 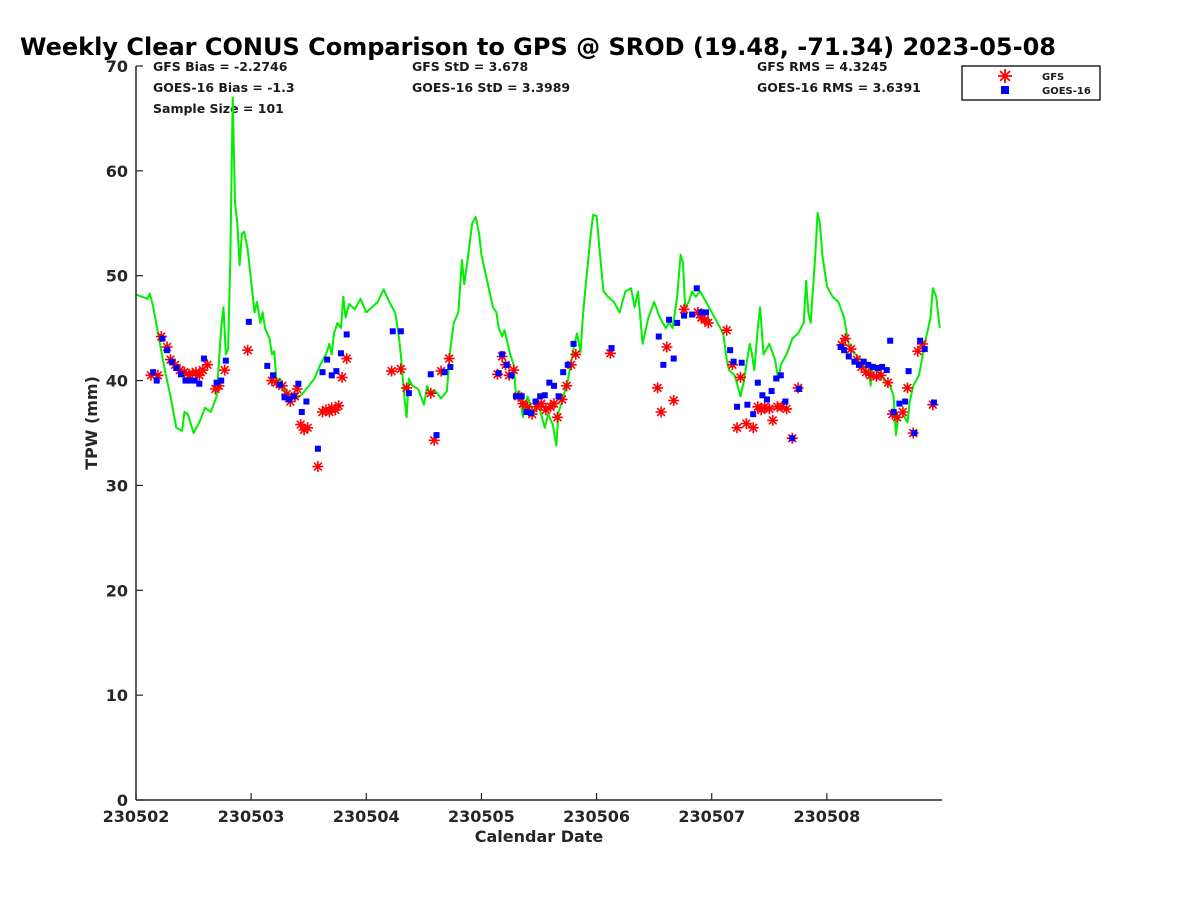 What do you see at coordinates (117, 276) in the screenshot?
I see `y-tick-label: 50` at bounding box center [117, 276].